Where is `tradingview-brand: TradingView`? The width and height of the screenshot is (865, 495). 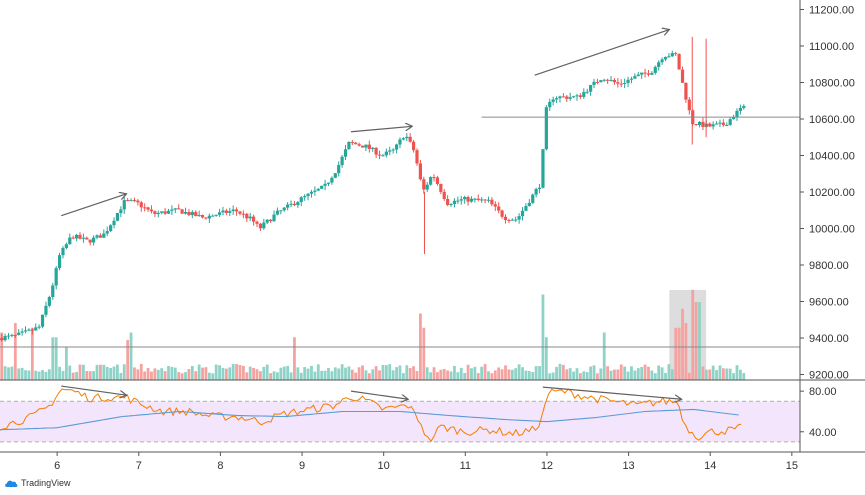
tradingview-brand: TradingView is located at coordinates (37, 483).